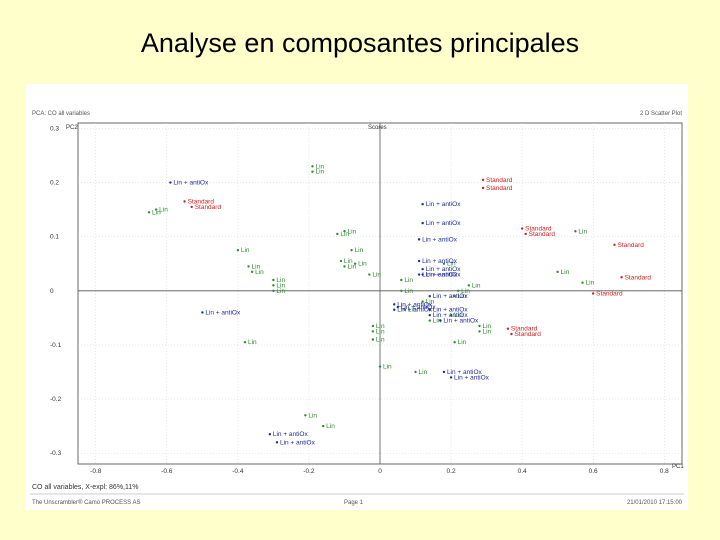  I want to click on y-tick-label: -0.1, so click(56, 345).